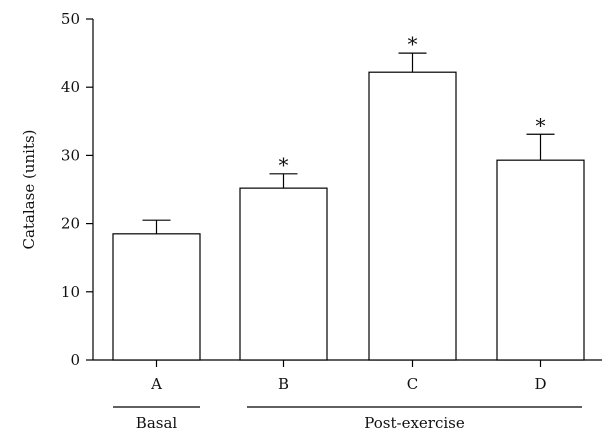  Describe the element at coordinates (157, 423) in the screenshot. I see `group-label-basal: Basal` at that location.